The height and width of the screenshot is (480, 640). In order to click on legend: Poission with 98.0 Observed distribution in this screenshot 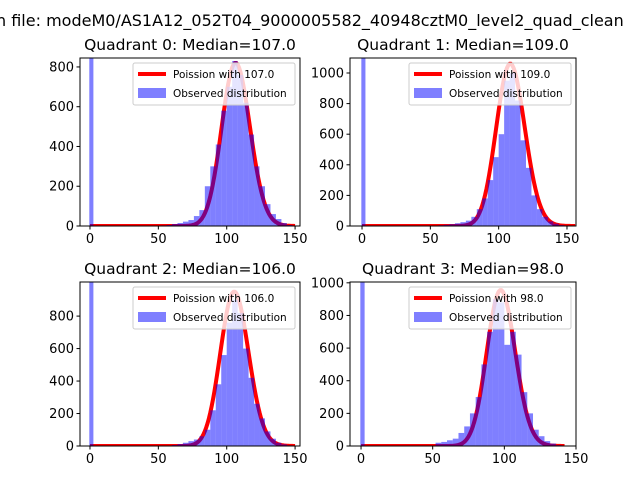, I will do `click(490, 308)`.